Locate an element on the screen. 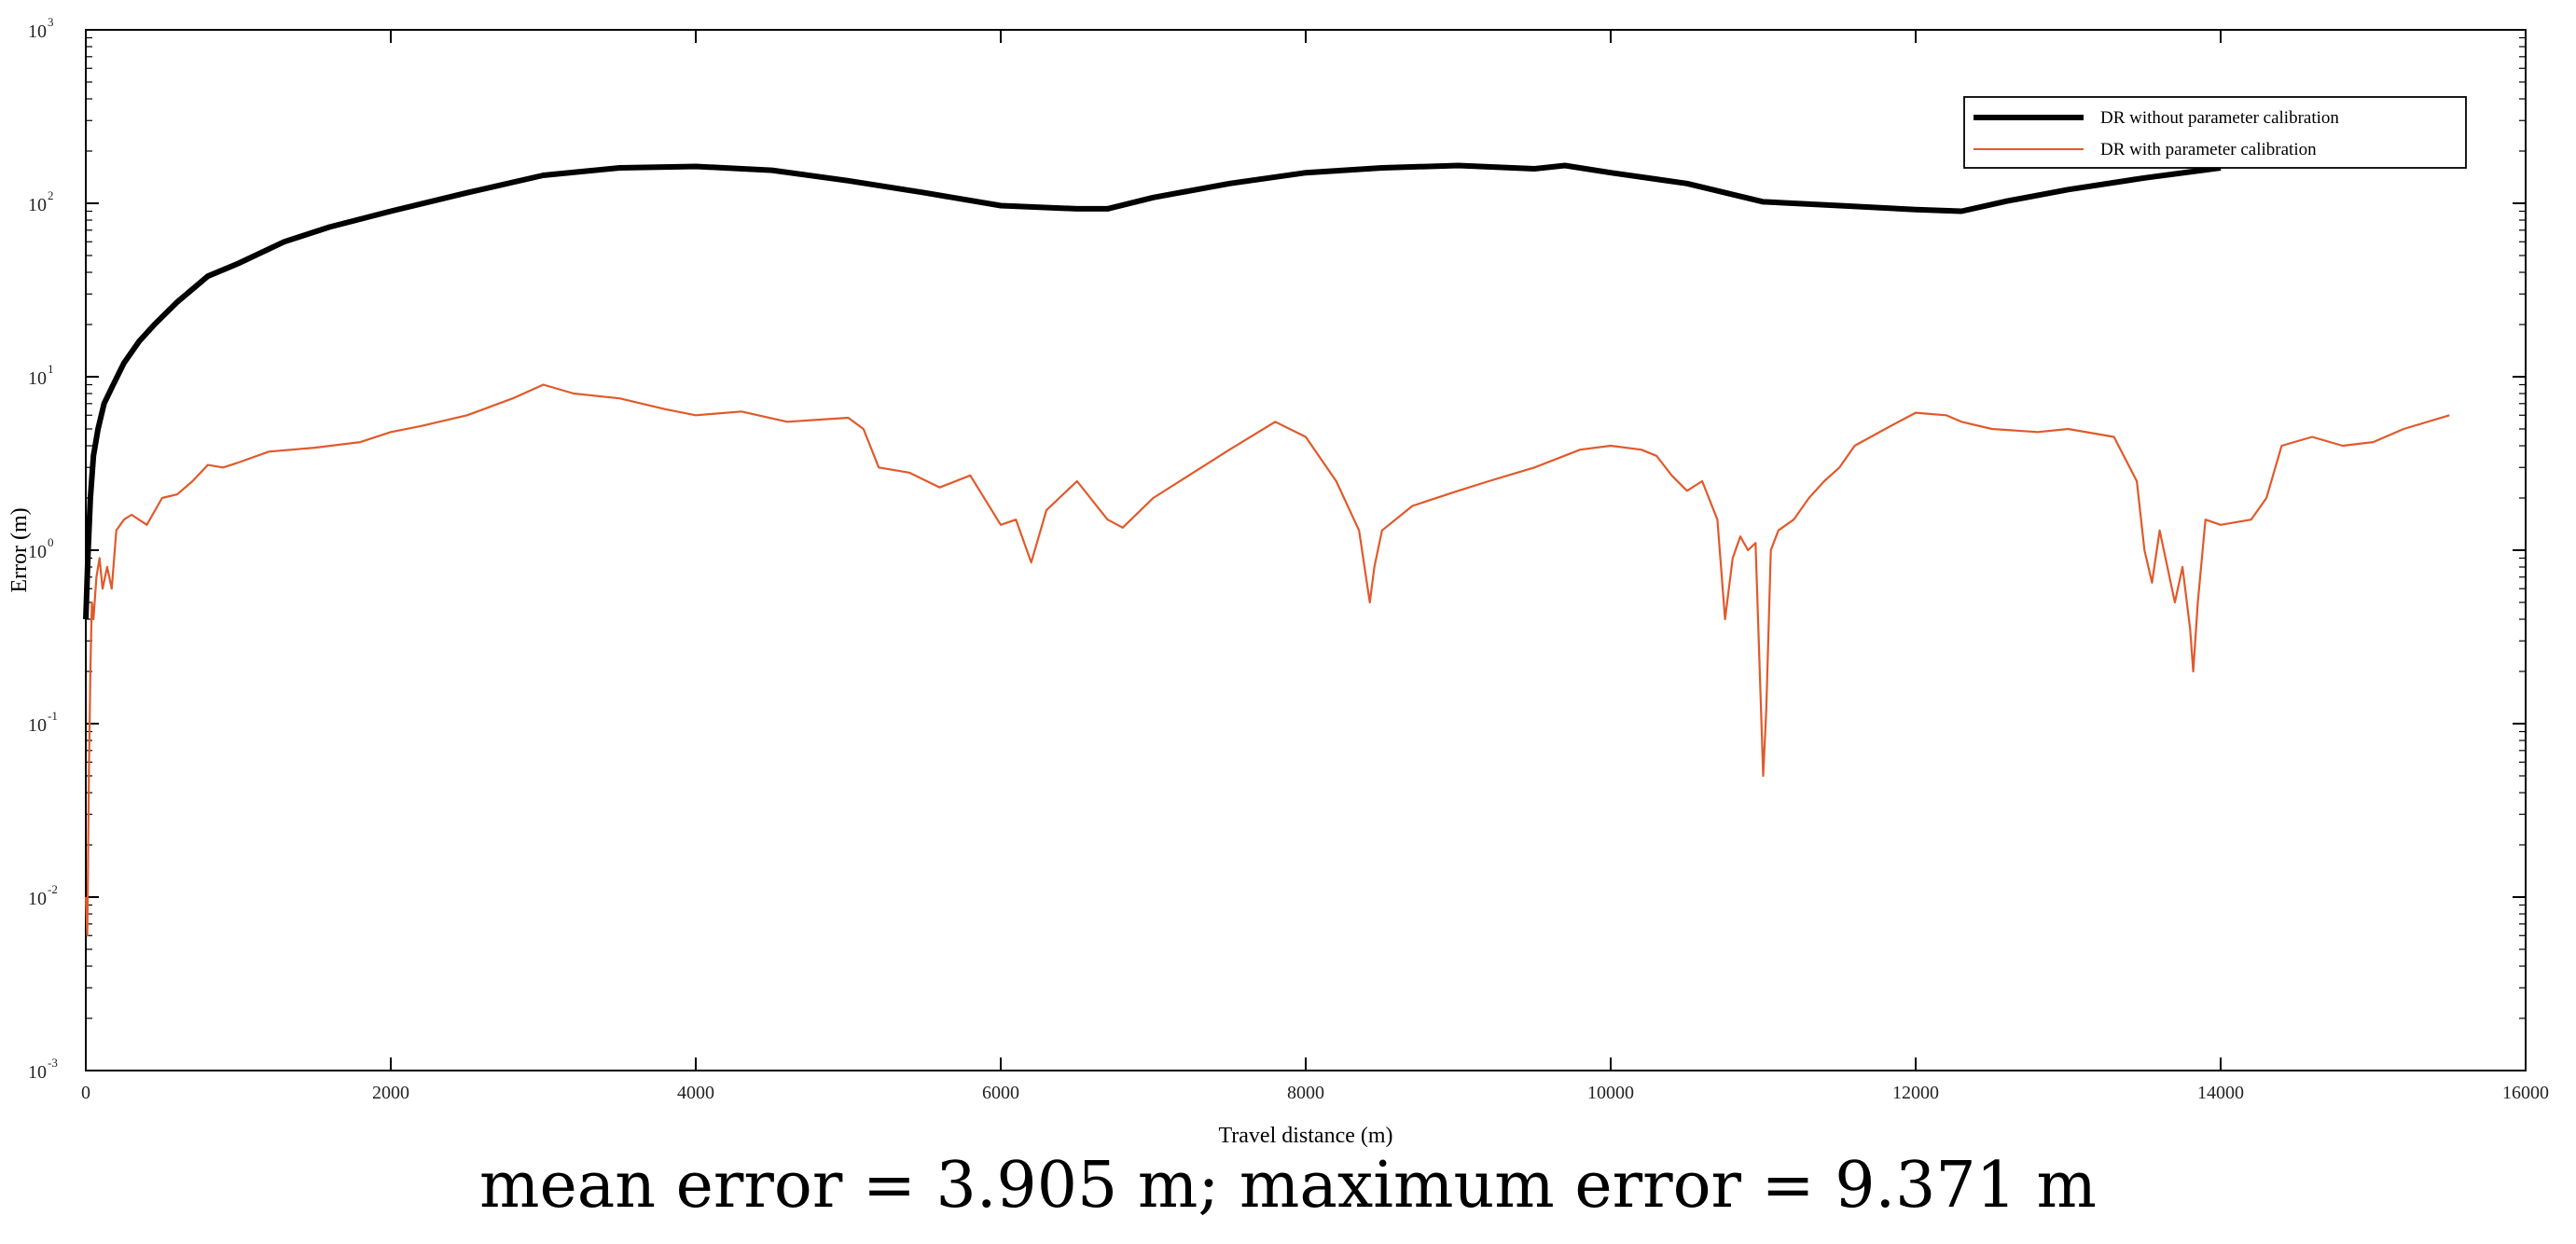 The height and width of the screenshot is (1244, 2576). y-tick-exponent: 2 is located at coordinates (51, 195).